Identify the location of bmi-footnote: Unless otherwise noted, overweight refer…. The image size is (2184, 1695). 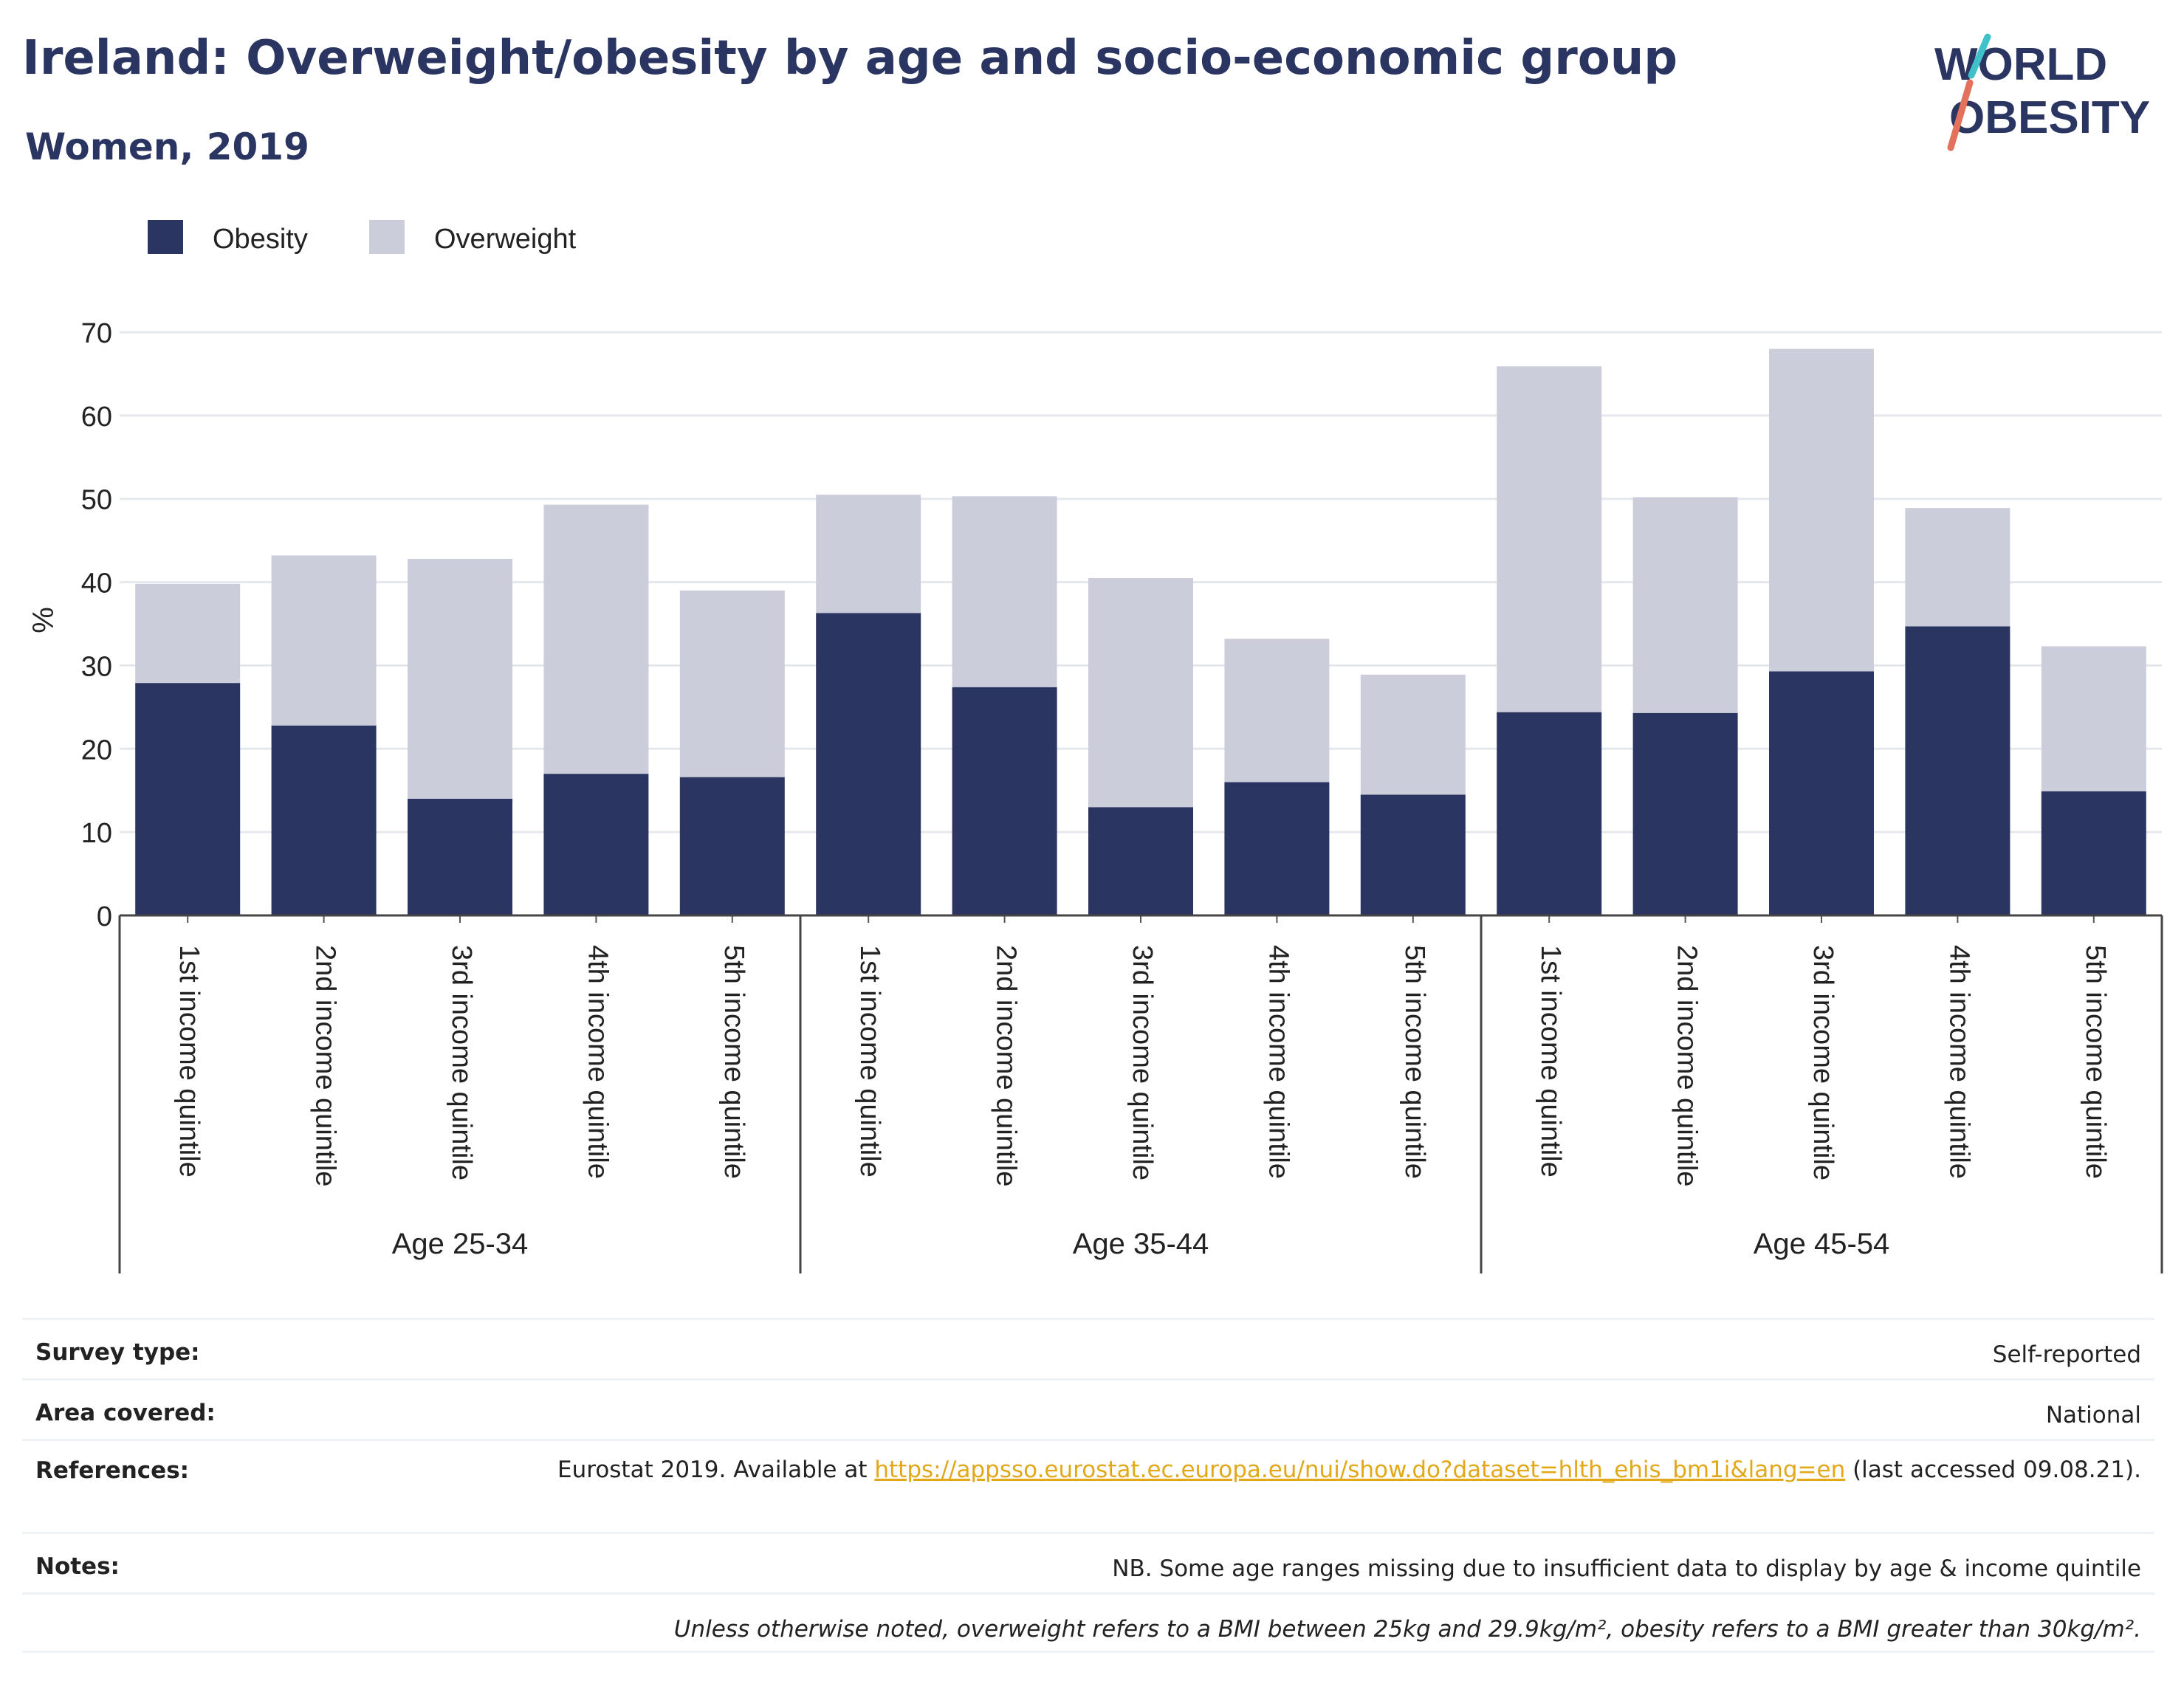
(1407, 1629).